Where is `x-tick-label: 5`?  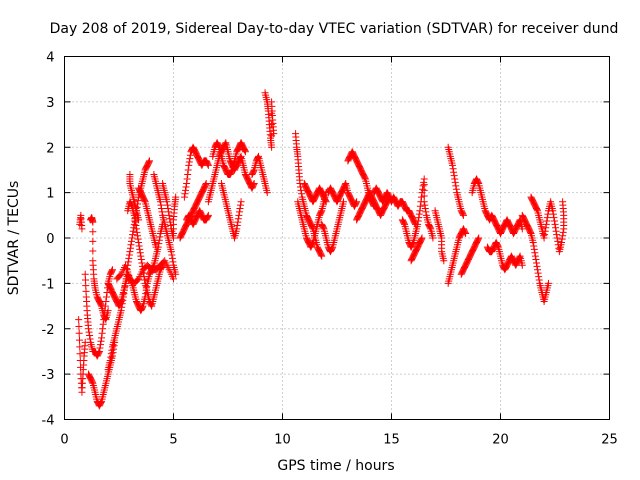 x-tick-label: 5 is located at coordinates (173, 440).